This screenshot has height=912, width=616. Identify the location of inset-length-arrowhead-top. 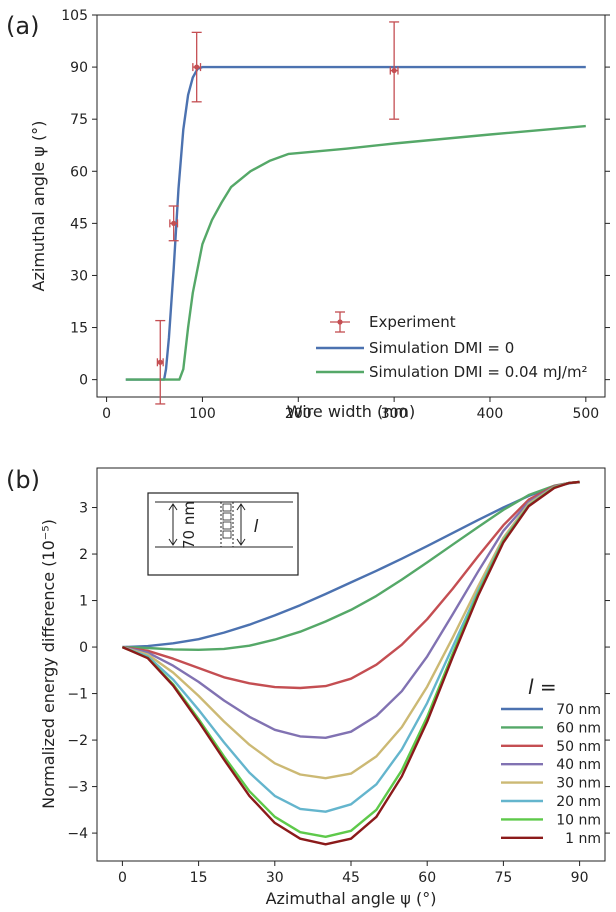
(241, 507).